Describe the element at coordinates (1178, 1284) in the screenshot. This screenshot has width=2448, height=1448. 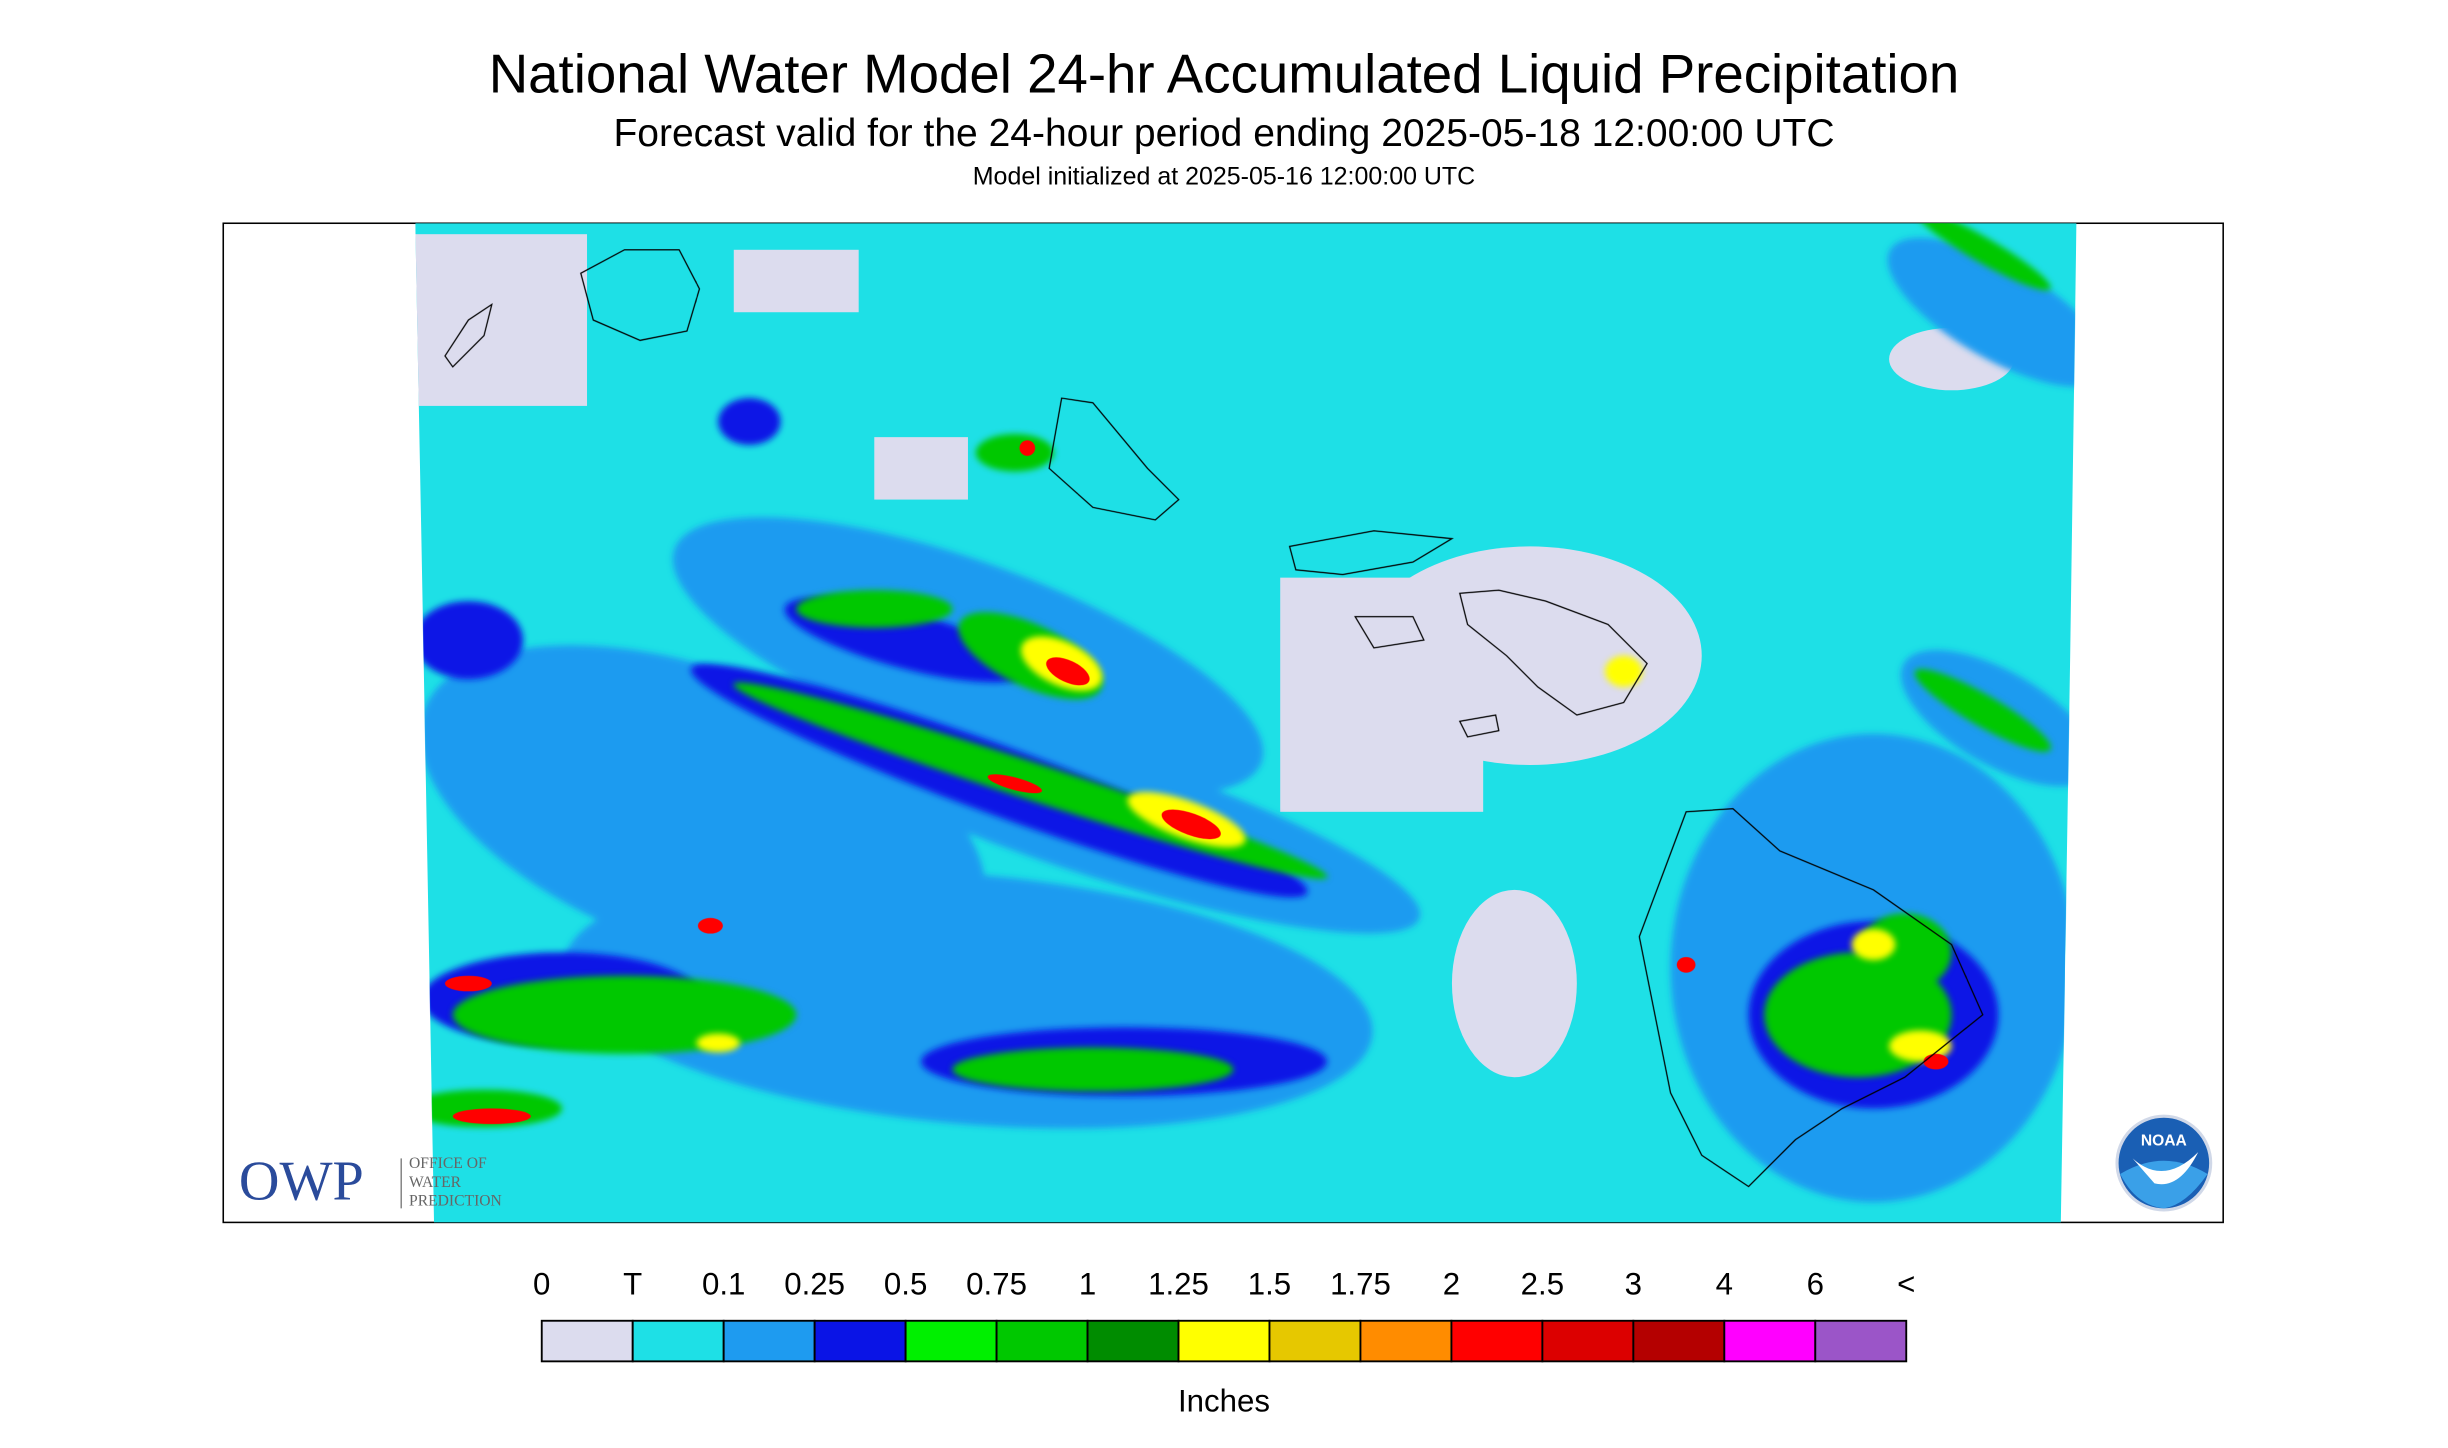
I see `legend-label: 1.25` at that location.